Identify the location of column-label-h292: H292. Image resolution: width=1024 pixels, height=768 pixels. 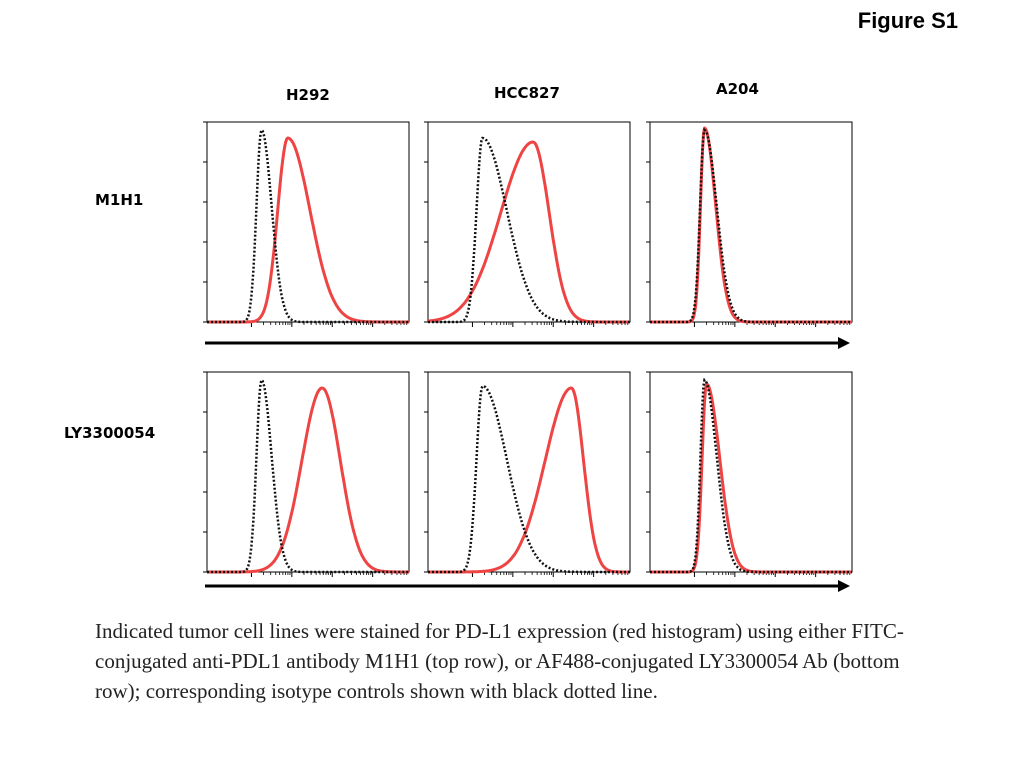
(308, 95).